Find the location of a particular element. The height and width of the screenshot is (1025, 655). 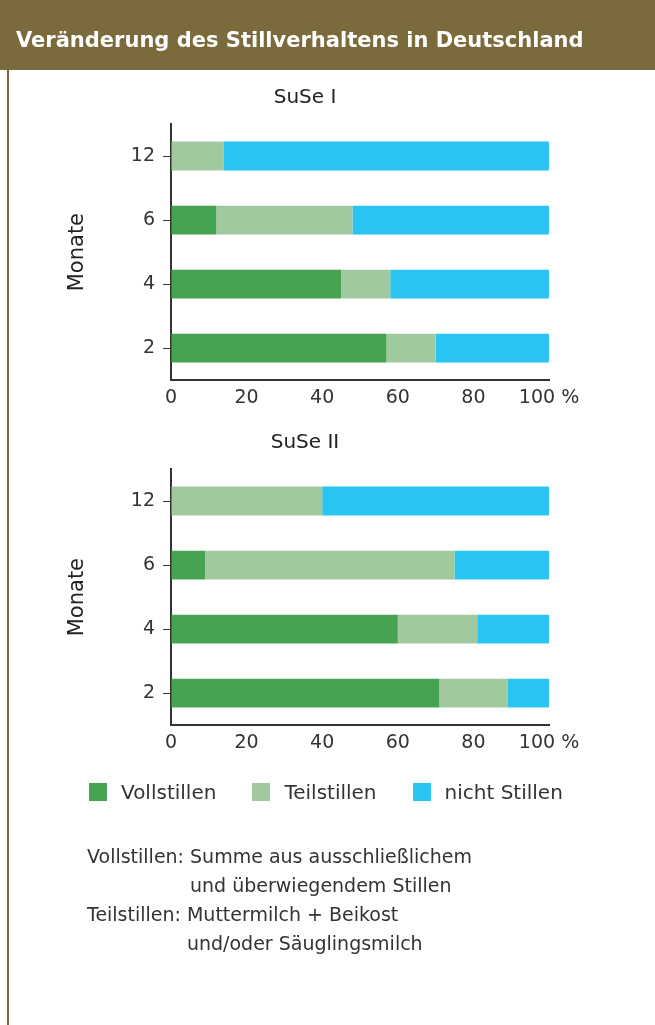

legend-label: Teilstillen is located at coordinates (330, 792).